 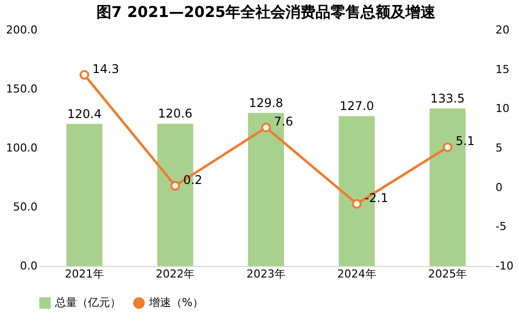 I want to click on chart-title: 图7 2021—2025年全社会消费品零售总额及增速, so click(x=266, y=12).